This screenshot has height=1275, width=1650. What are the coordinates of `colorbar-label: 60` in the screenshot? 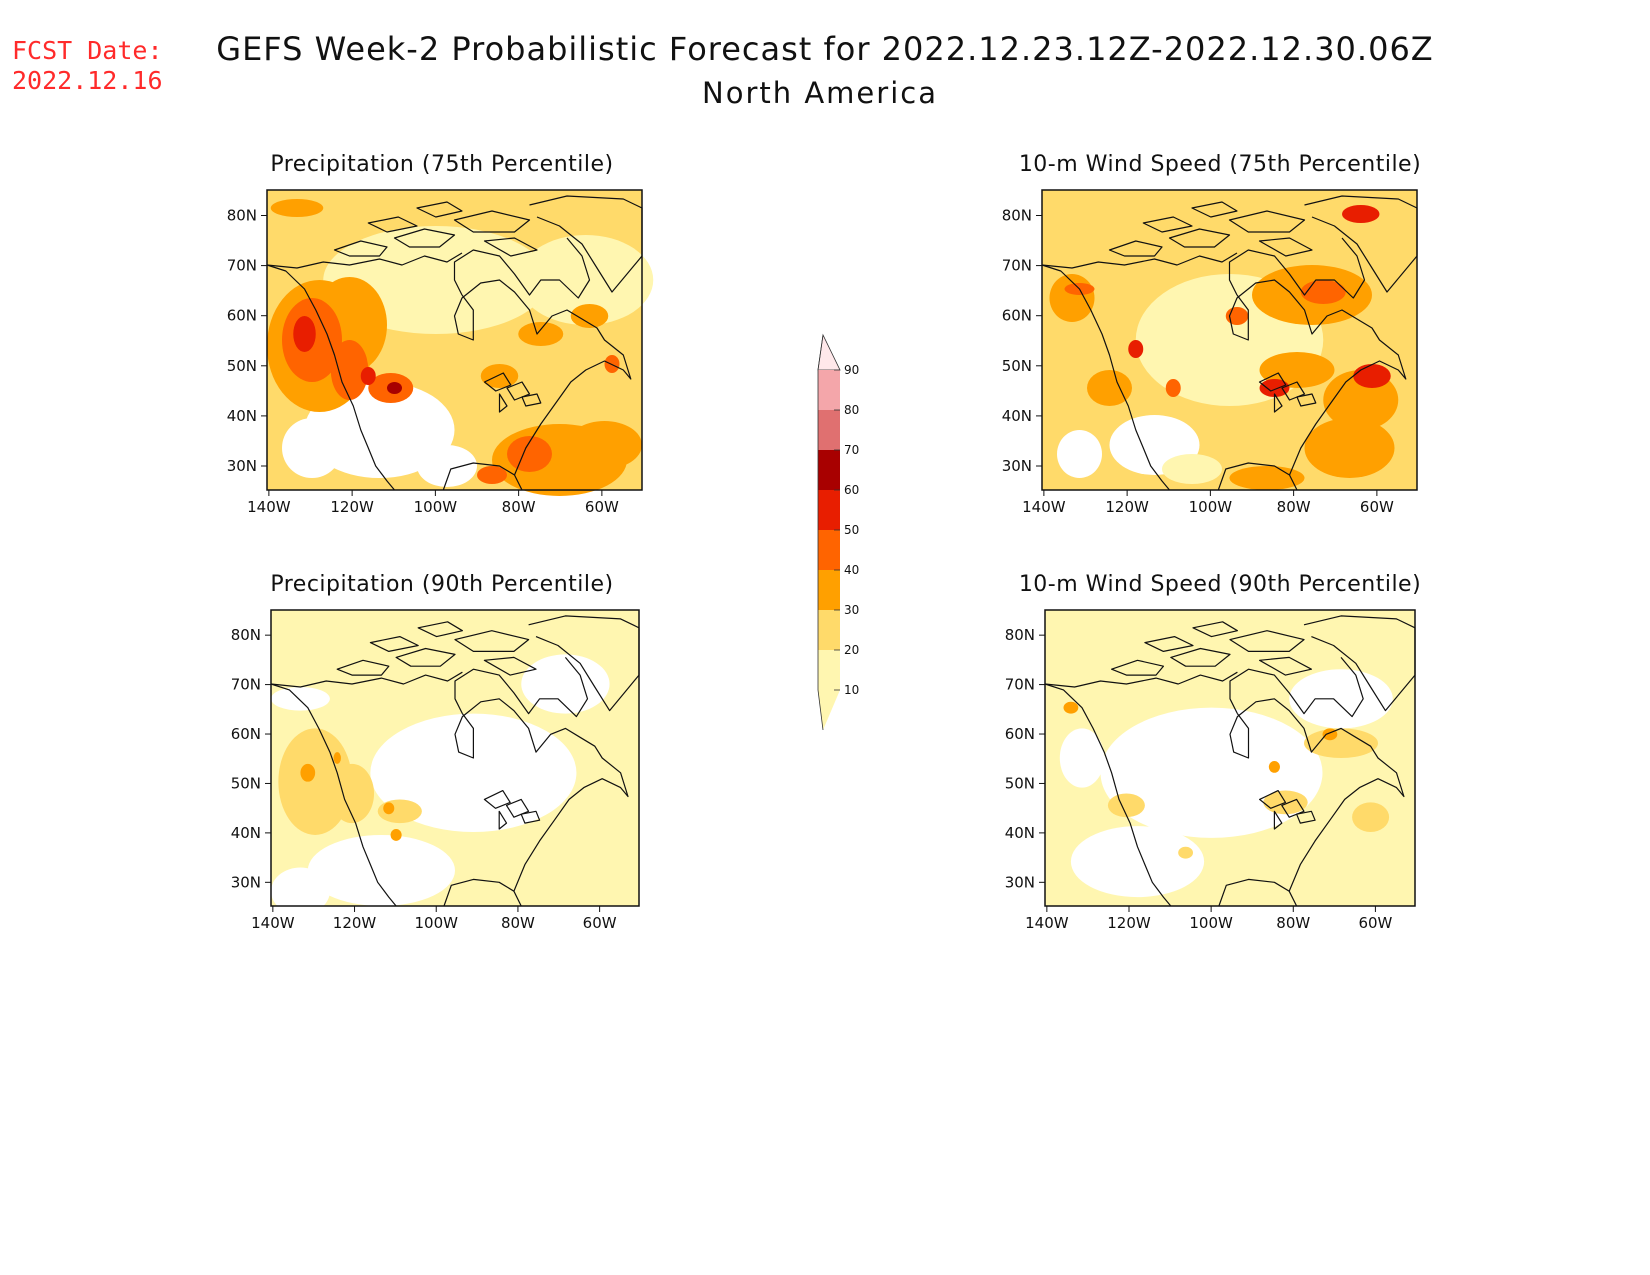 It's located at (851, 490).